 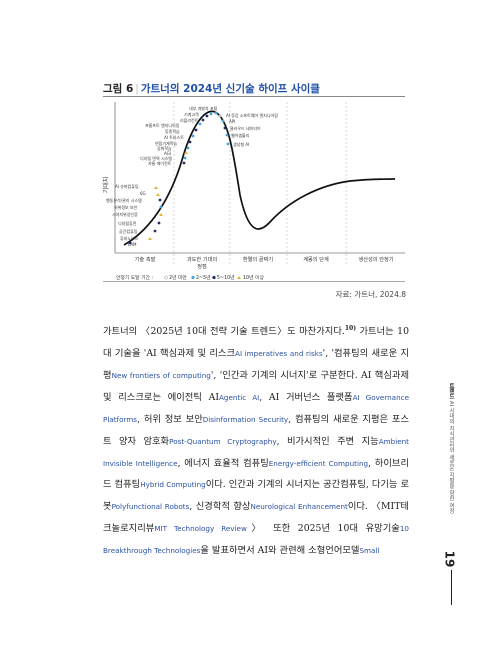 I want to click on svg-text: 생성형 AI, so click(x=241, y=144).